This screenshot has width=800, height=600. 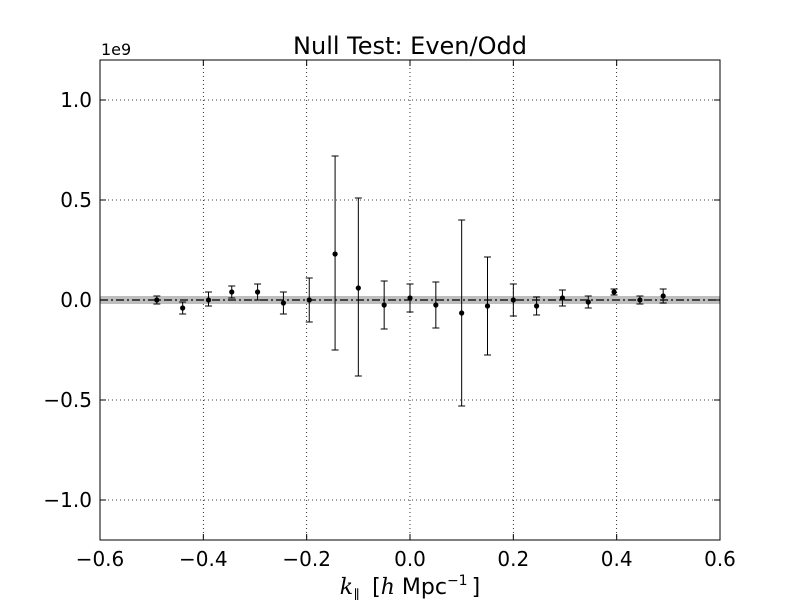 I want to click on y-tick-label: 1.0, so click(x=76, y=100).